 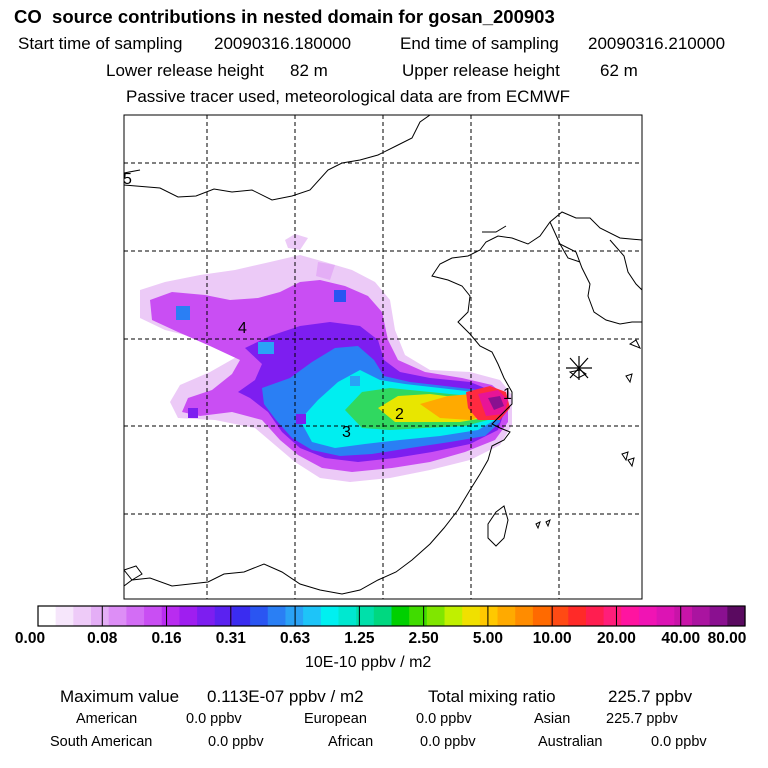 What do you see at coordinates (230, 638) in the screenshot?
I see `colorbar-tick-label: 0.31` at bounding box center [230, 638].